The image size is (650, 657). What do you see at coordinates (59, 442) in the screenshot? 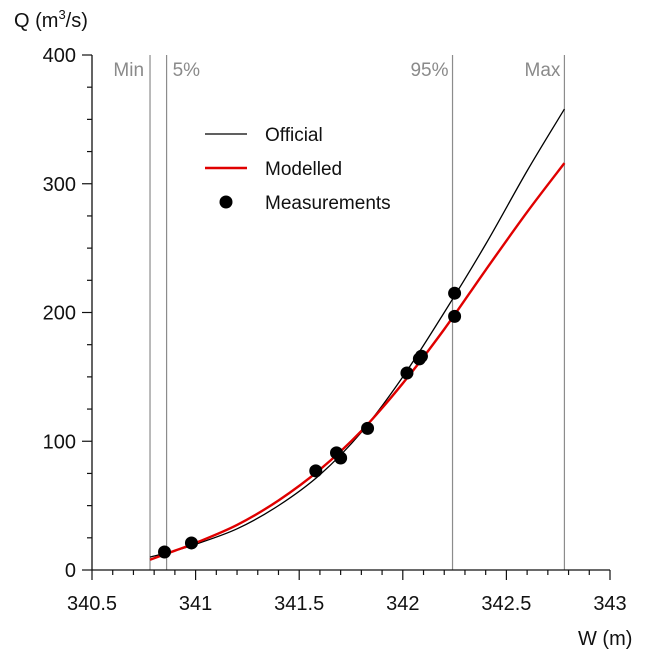
I see `y-tick-label: 100` at bounding box center [59, 442].